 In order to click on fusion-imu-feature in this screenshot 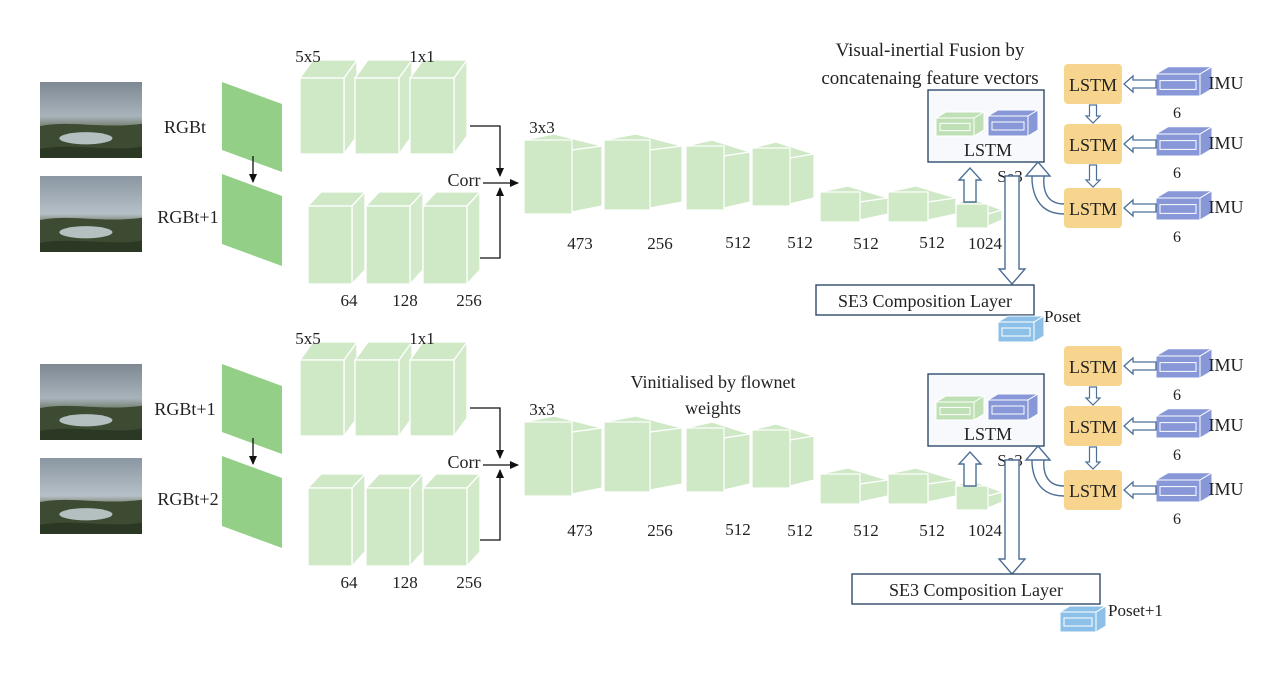, I will do `click(1013, 407)`.